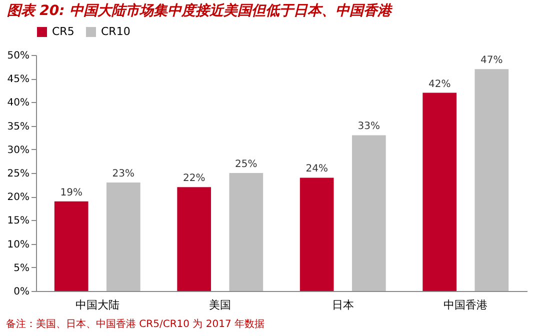  I want to click on y-tick-label: 10%, so click(18, 244).